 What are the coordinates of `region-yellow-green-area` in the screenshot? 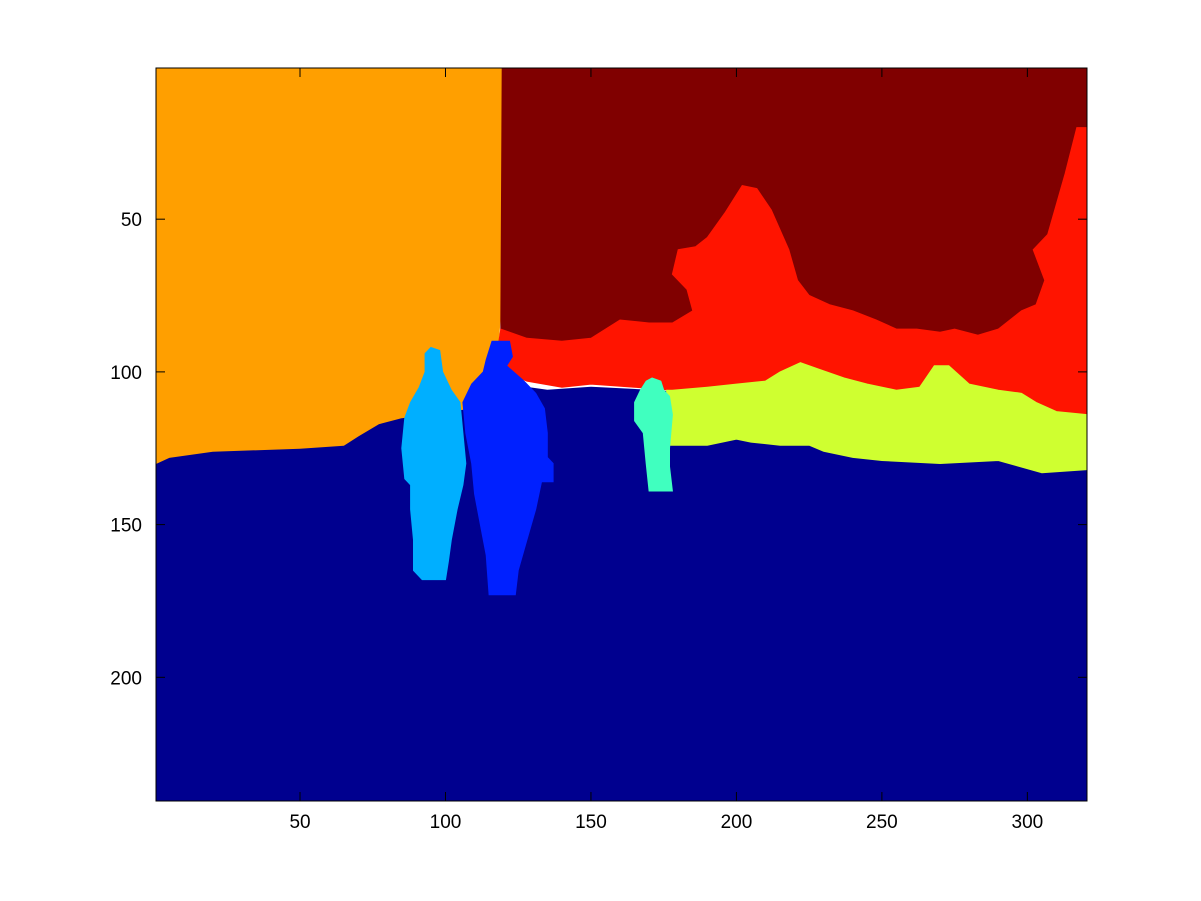 It's located at (876, 418).